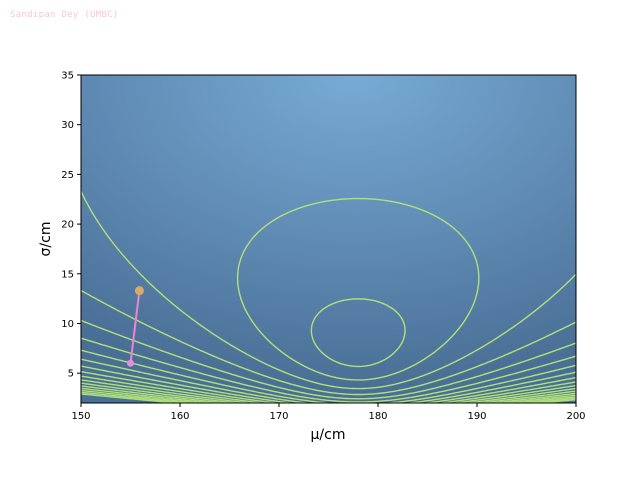  I want to click on path-start-marker, so click(130, 363).